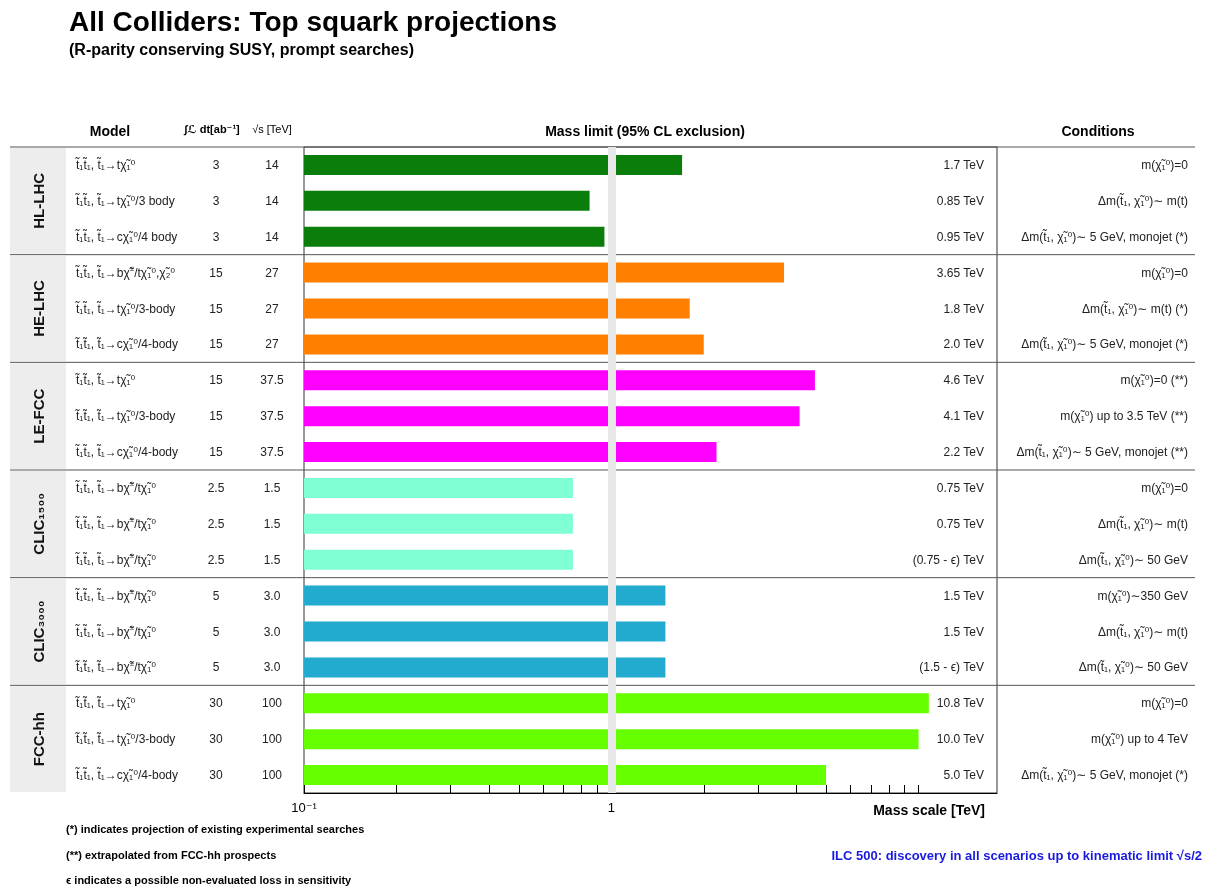 Image resolution: width=1227 pixels, height=891 pixels. What do you see at coordinates (126, 236) in the screenshot?
I see `y-tick-label: t̃₁t̃₁, t̃₁→cχ̃₁⁰/4 body` at bounding box center [126, 236].